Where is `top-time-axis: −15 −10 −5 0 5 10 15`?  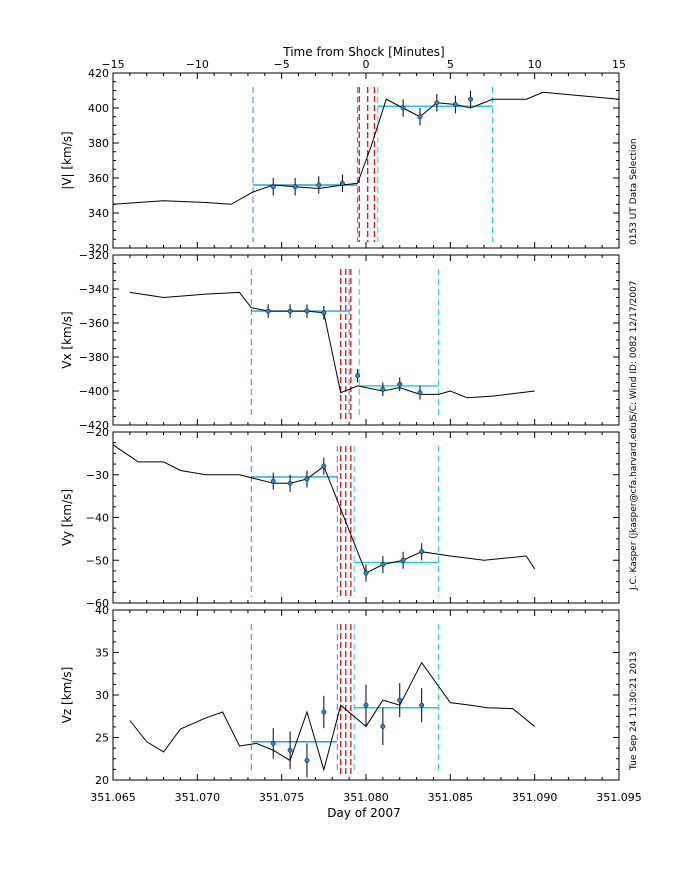
top-time-axis: −15 −10 −5 0 5 10 15 is located at coordinates (363, 64).